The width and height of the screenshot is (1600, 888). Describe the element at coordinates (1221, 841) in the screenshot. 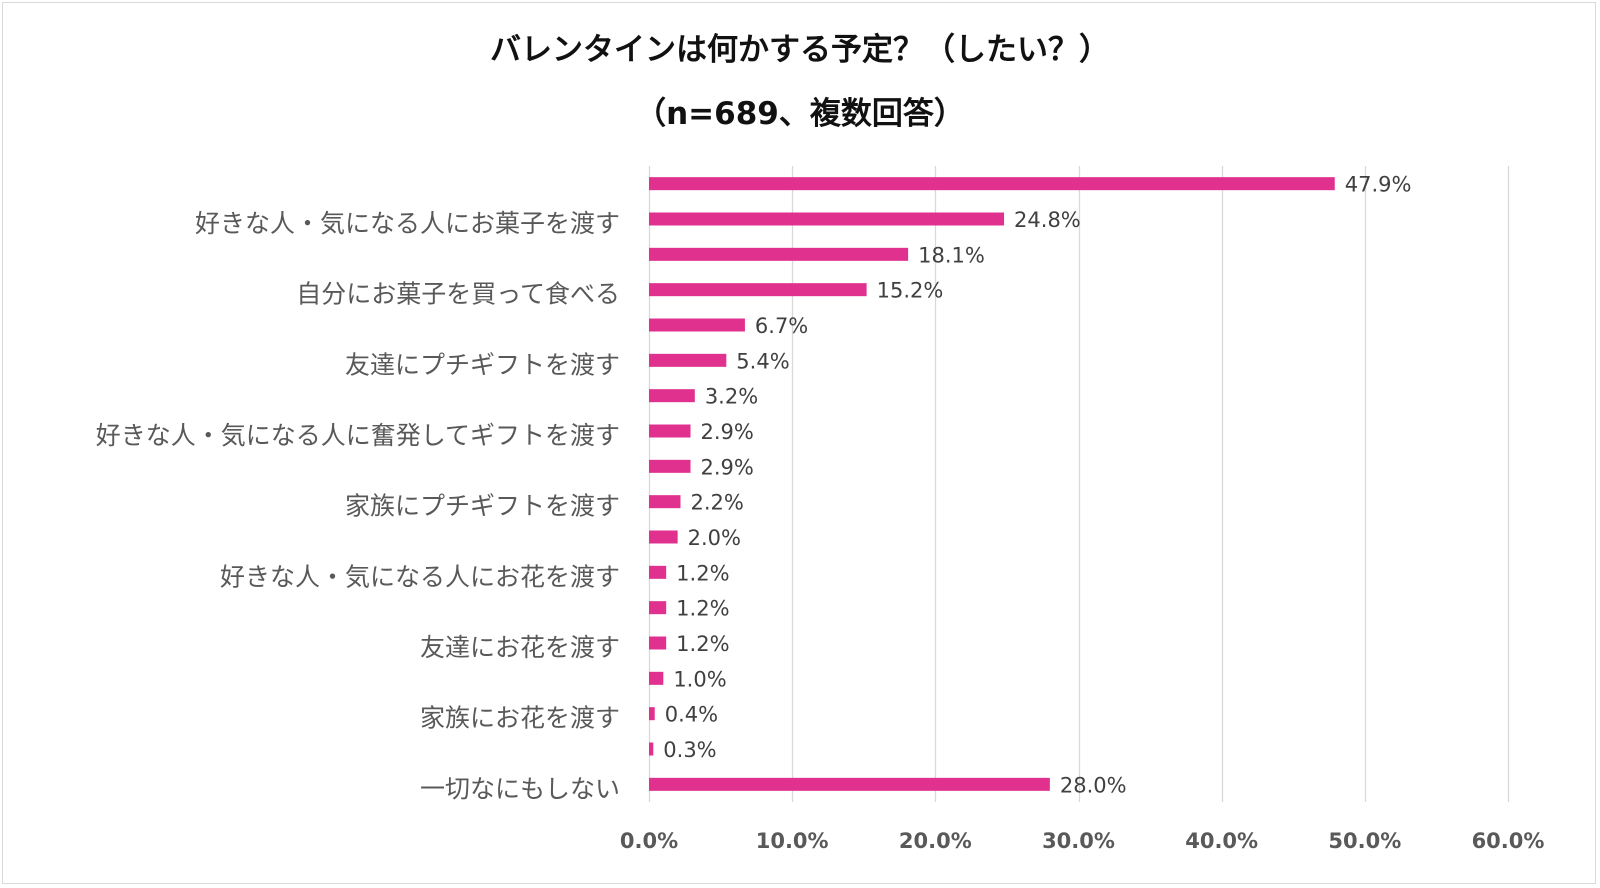

I see `x-tick-label: 40.0%` at that location.